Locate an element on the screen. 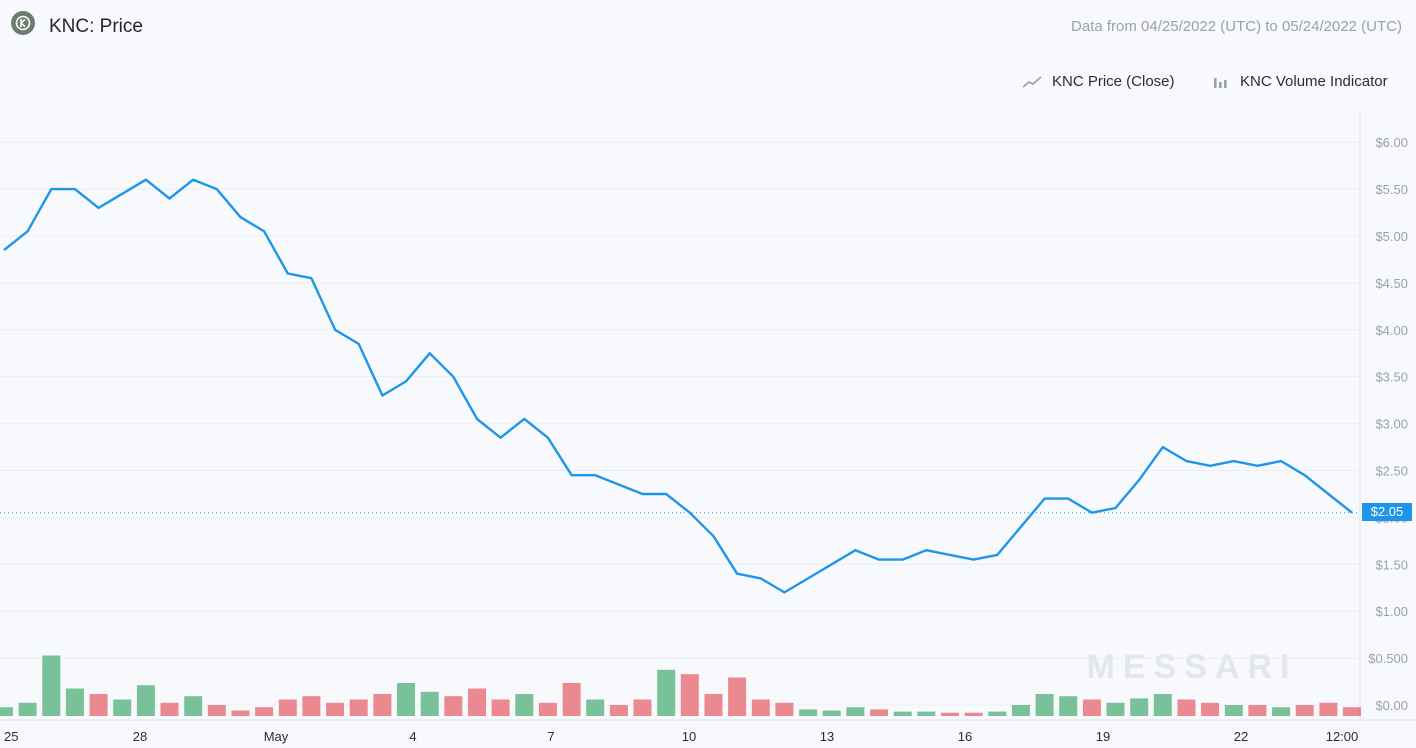 Image resolution: width=1416 pixels, height=748 pixels. legend-price-label: KNC Price (Close) is located at coordinates (1113, 81).